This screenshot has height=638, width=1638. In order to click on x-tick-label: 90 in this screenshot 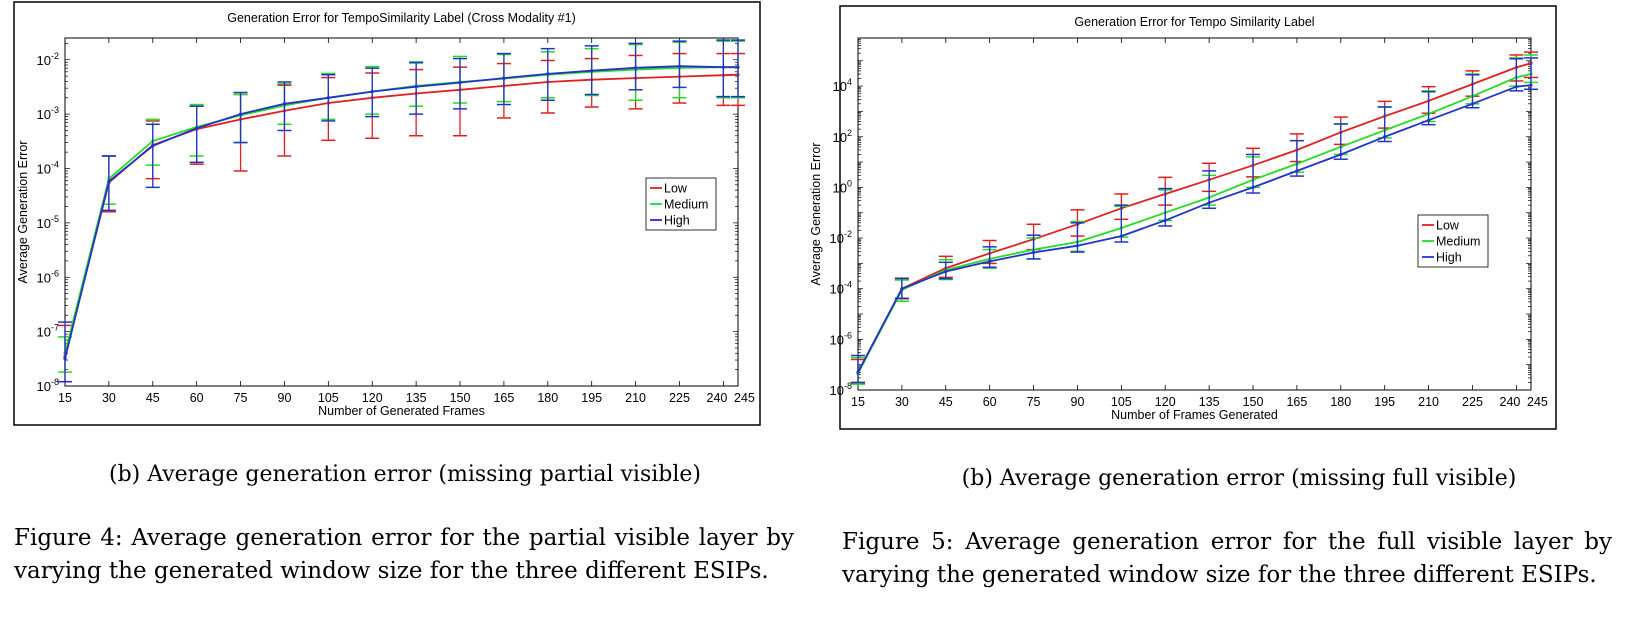, I will do `click(1078, 402)`.